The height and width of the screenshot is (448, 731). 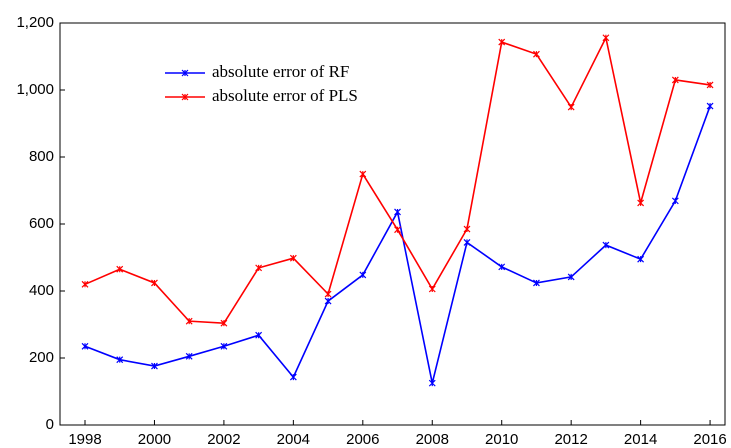 I want to click on x-tick-label: 2002, so click(x=223, y=439).